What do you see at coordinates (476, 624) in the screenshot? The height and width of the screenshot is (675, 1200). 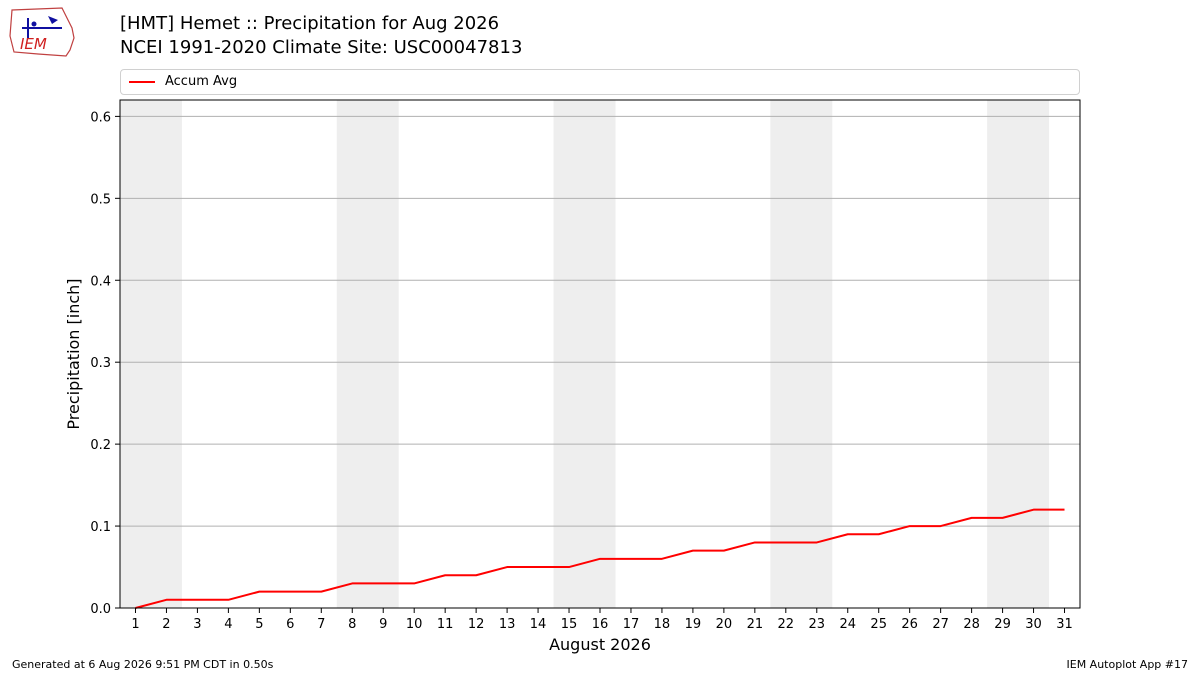 I see `x-tick-label: 12` at bounding box center [476, 624].